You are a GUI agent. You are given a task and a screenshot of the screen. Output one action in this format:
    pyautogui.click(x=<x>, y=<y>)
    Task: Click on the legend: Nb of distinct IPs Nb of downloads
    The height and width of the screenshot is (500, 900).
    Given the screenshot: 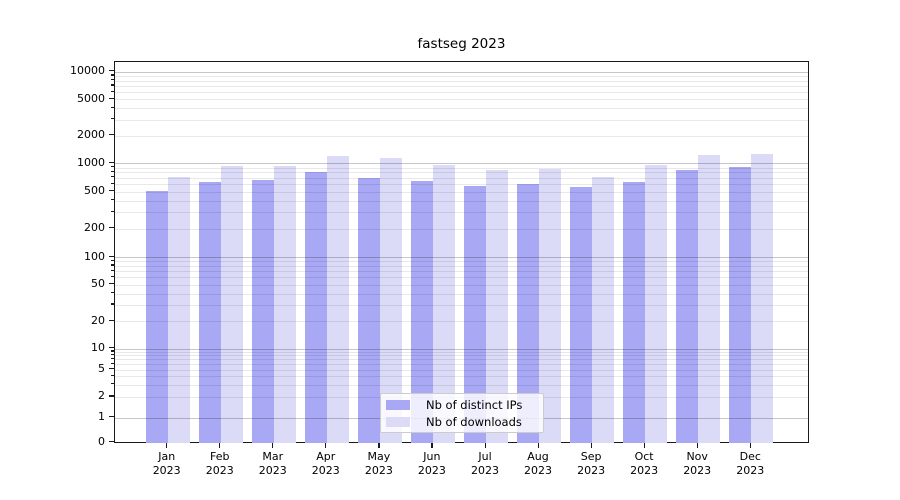 What is the action you would take?
    pyautogui.click(x=462, y=413)
    